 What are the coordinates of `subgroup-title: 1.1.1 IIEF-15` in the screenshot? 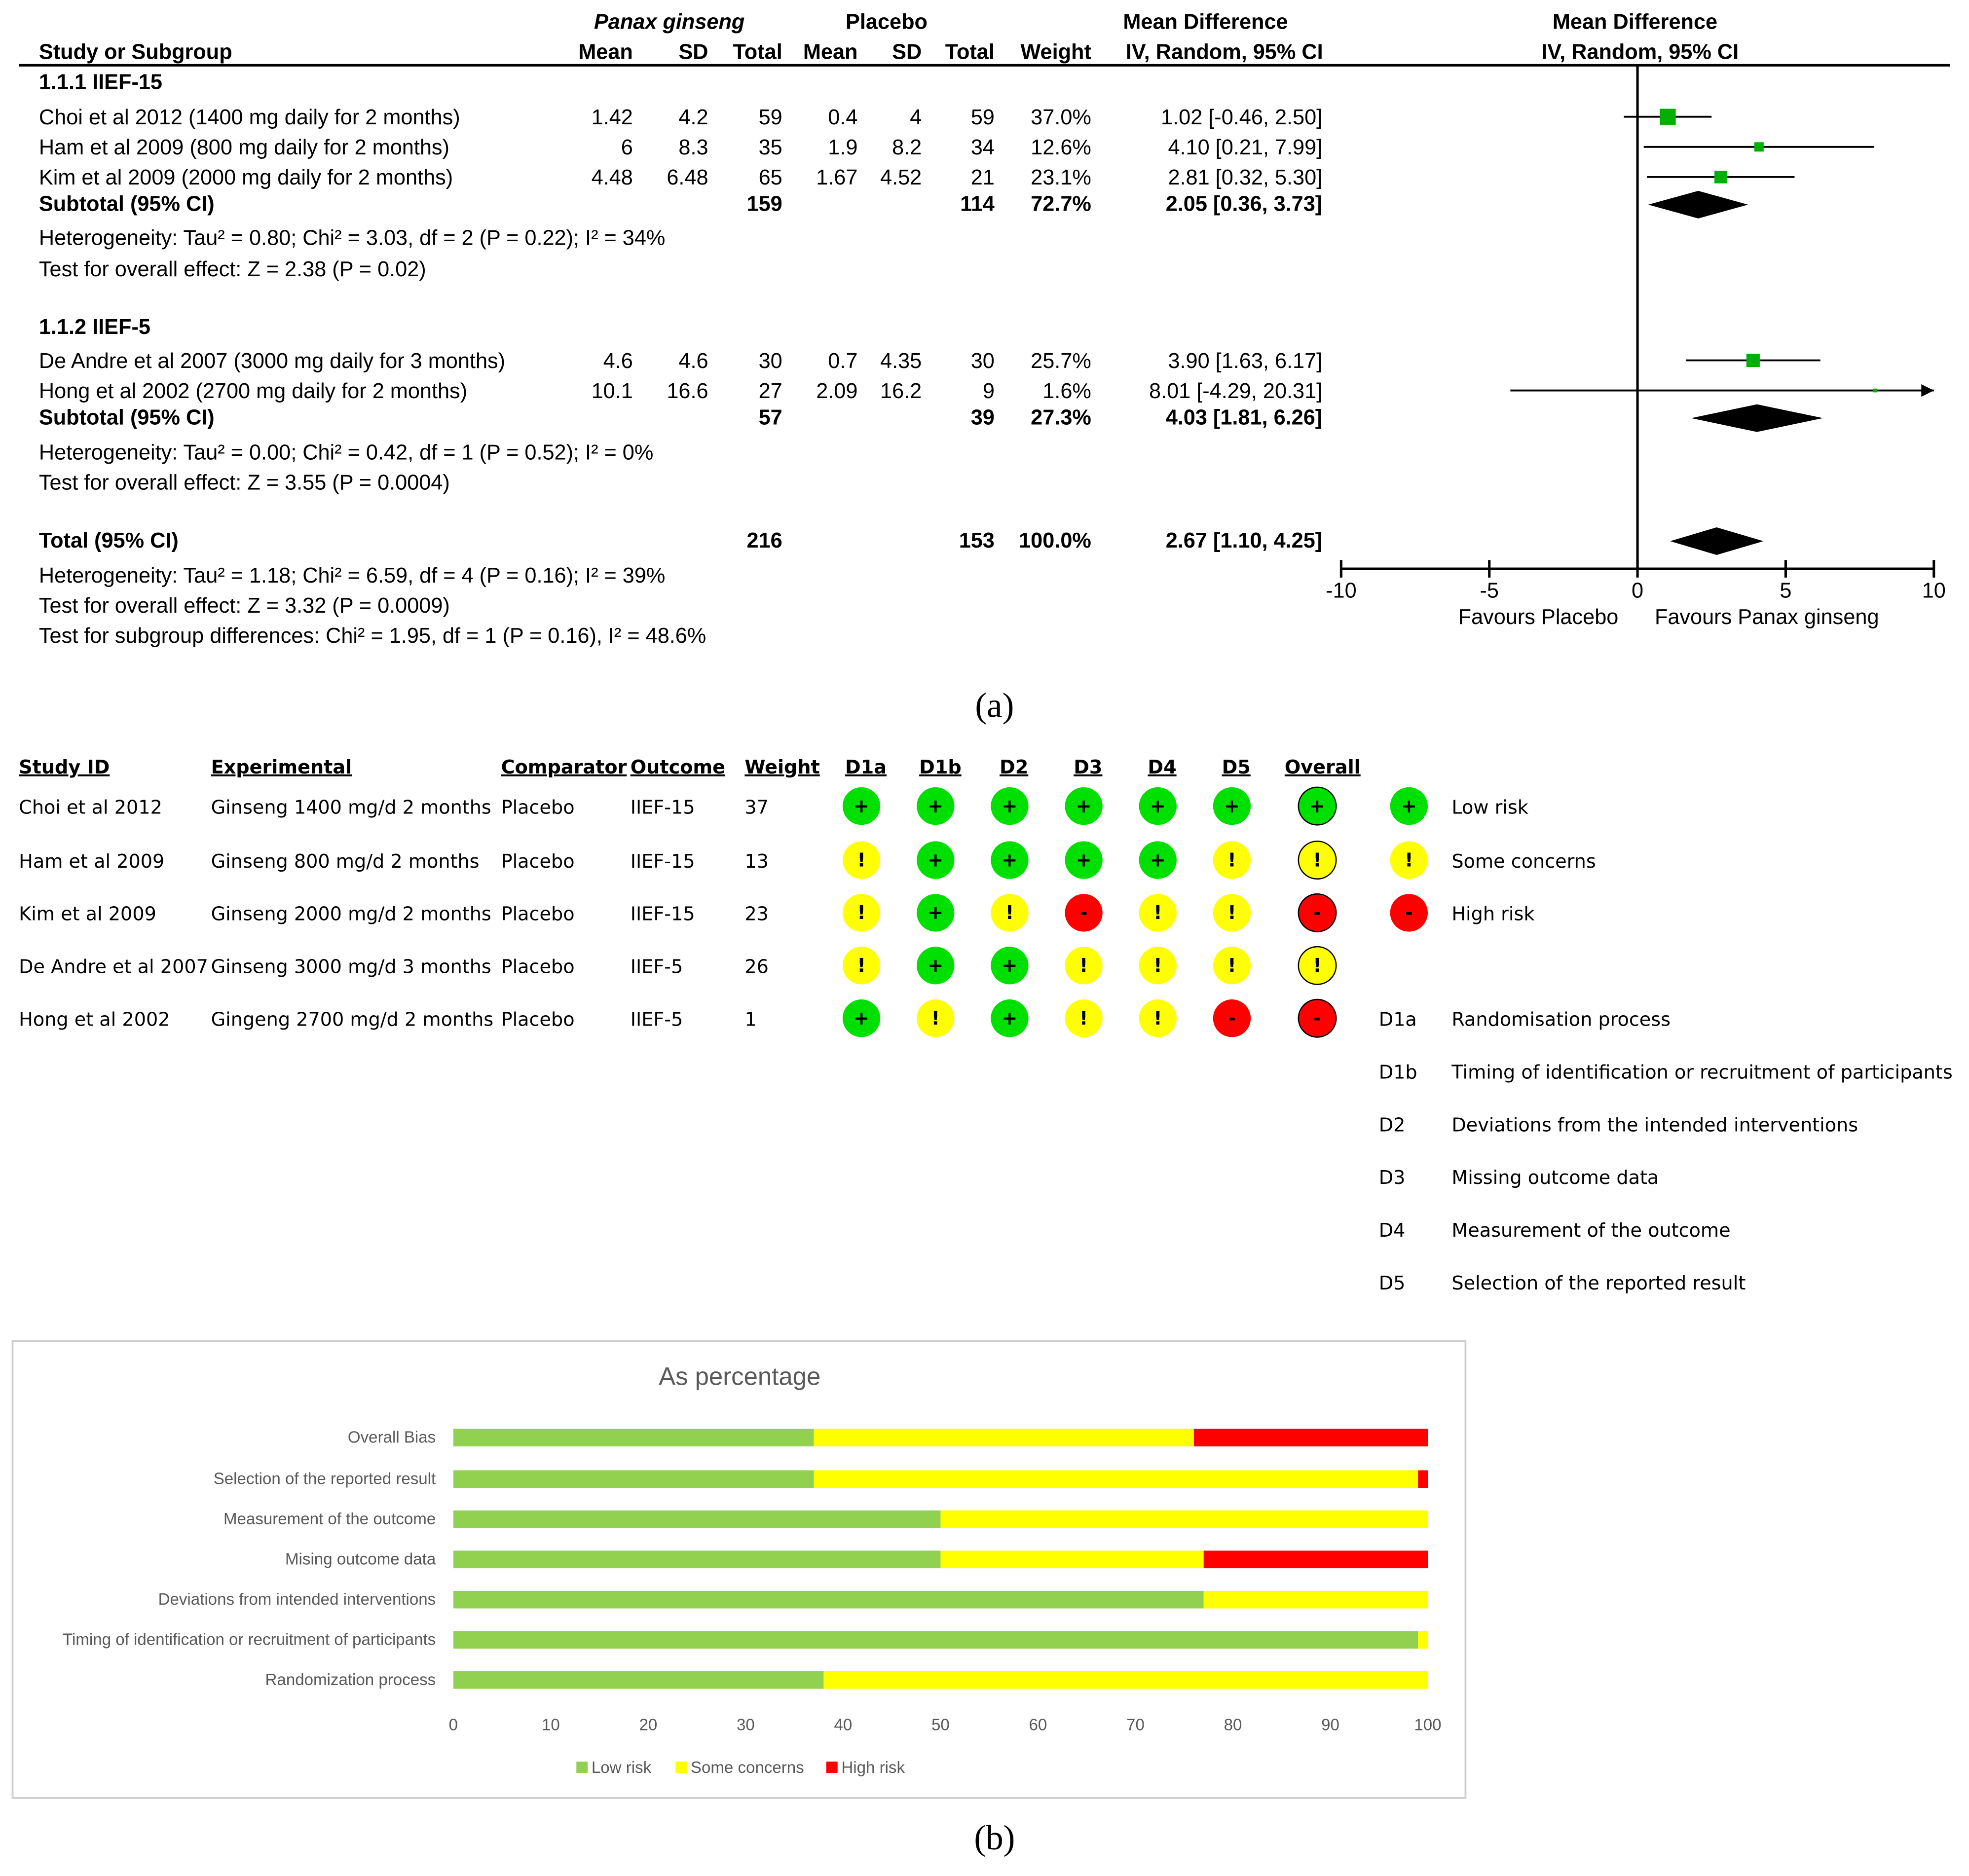 It's located at (100, 82).